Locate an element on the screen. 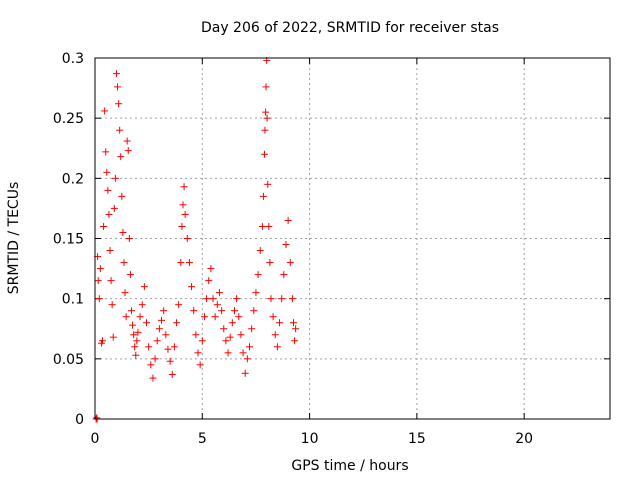  x-axis-label: GPS time / hours is located at coordinates (349, 466).